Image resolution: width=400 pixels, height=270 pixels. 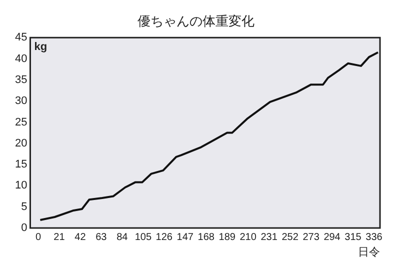 I want to click on x-tick-label: 315, so click(x=353, y=237).